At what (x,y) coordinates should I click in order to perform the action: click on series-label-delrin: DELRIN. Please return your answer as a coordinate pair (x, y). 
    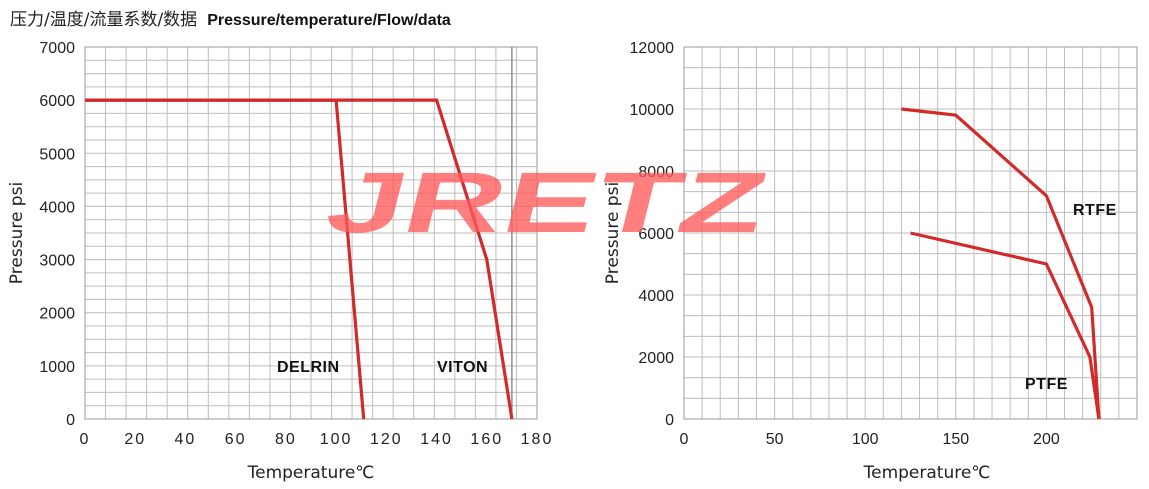
    Looking at the image, I should click on (308, 367).